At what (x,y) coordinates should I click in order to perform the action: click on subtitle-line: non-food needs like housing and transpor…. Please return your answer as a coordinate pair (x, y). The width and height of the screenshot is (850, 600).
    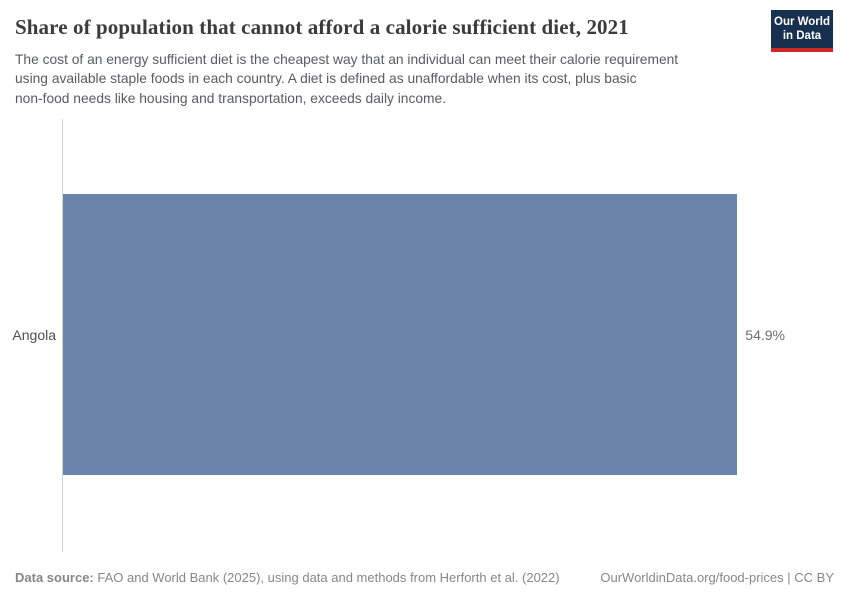
    Looking at the image, I should click on (231, 98).